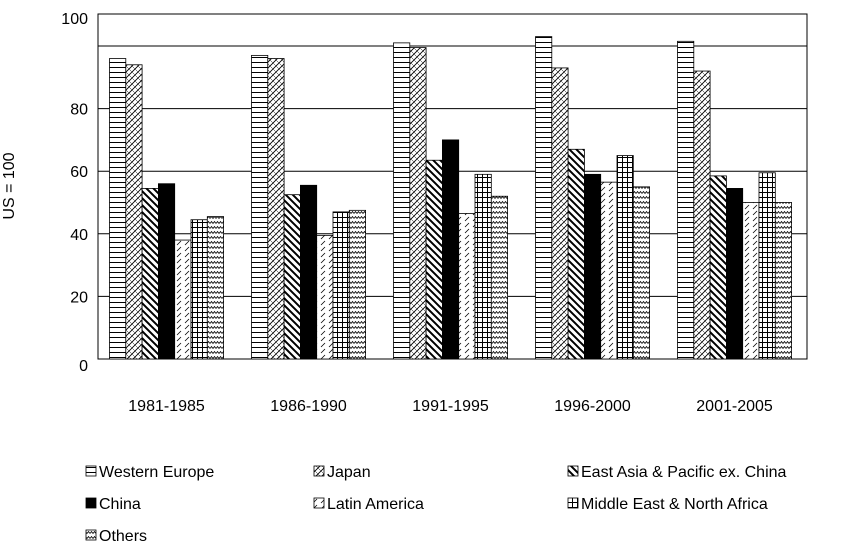  Describe the element at coordinates (166, 406) in the screenshot. I see `x-category-label: 1981-1985` at that location.